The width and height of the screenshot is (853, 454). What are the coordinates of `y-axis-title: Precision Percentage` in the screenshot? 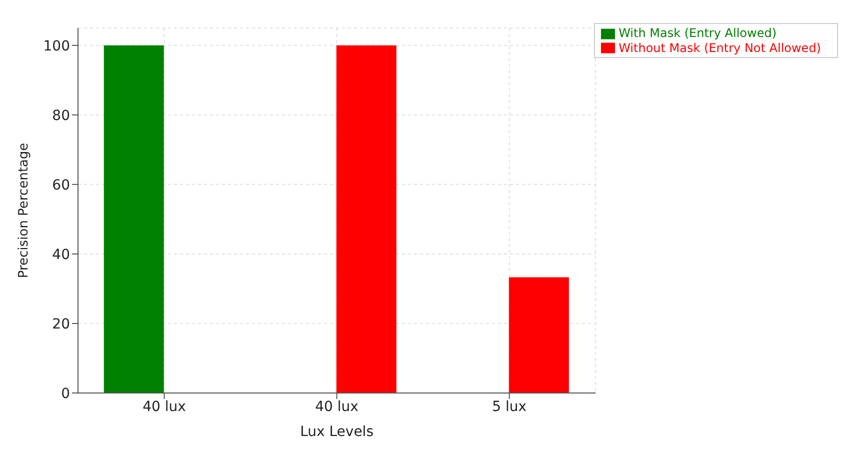 It's located at (24, 210).